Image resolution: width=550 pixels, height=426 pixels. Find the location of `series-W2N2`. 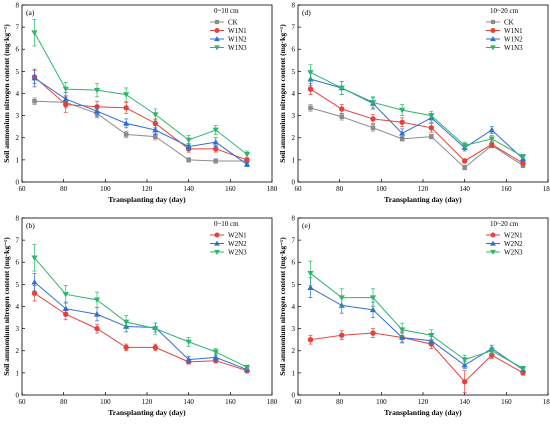

series-W2N2 is located at coordinates (417, 325).